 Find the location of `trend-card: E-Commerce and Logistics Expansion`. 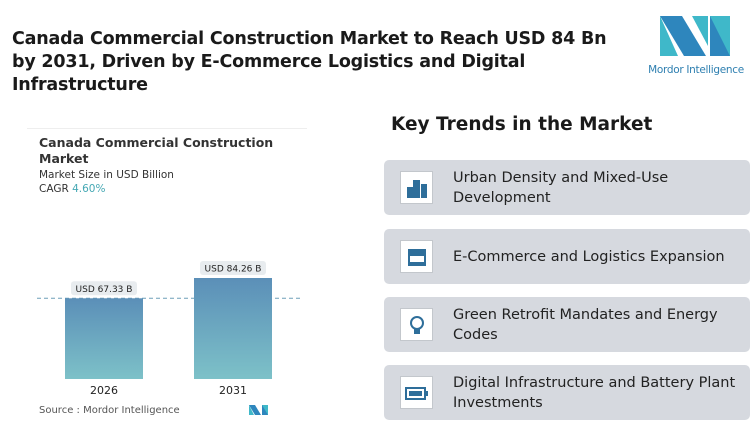

trend-card: E-Commerce and Logistics Expansion is located at coordinates (567, 256).